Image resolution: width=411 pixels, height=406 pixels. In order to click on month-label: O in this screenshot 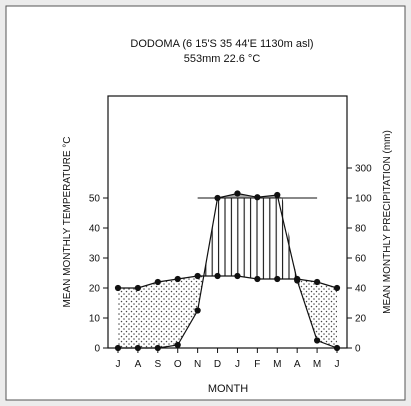, I will do `click(178, 364)`.